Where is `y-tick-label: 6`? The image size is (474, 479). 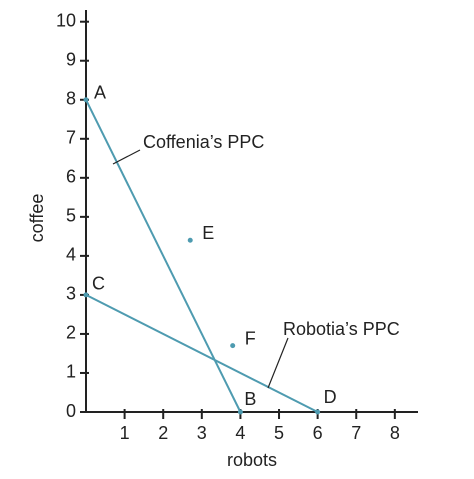
y-tick-label: 6 is located at coordinates (71, 177).